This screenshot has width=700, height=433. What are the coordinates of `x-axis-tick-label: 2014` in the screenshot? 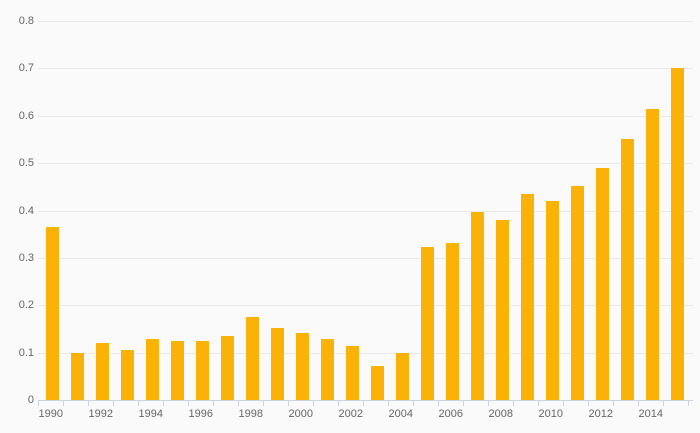 It's located at (651, 414).